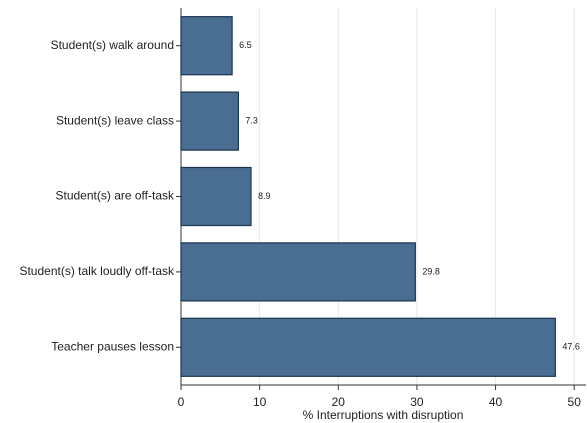 The width and height of the screenshot is (587, 423). What do you see at coordinates (575, 402) in the screenshot?
I see `x-tick-label: 50` at bounding box center [575, 402].